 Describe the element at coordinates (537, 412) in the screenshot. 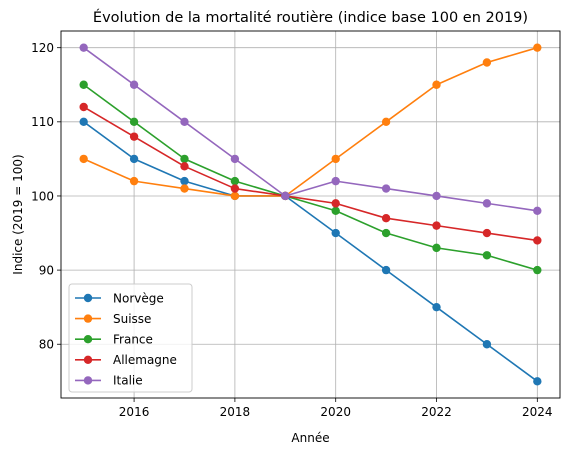

I see `x-tick-label: 2024` at that location.